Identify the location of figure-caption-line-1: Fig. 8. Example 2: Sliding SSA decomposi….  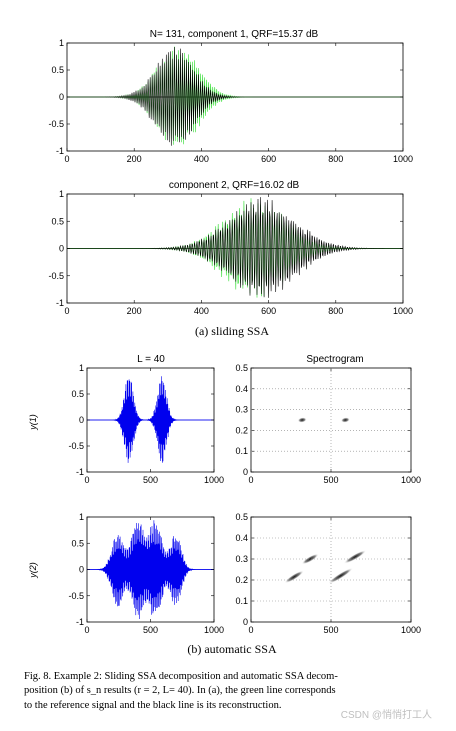
(181, 676).